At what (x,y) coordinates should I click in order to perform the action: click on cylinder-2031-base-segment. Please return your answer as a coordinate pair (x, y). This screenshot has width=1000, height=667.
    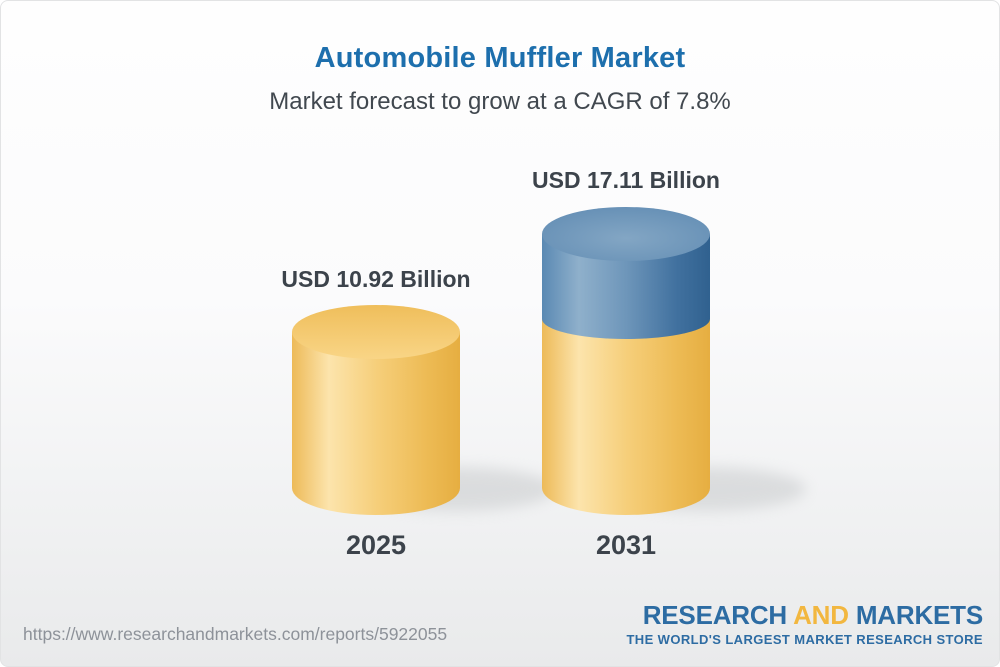
    Looking at the image, I should click on (626, 417).